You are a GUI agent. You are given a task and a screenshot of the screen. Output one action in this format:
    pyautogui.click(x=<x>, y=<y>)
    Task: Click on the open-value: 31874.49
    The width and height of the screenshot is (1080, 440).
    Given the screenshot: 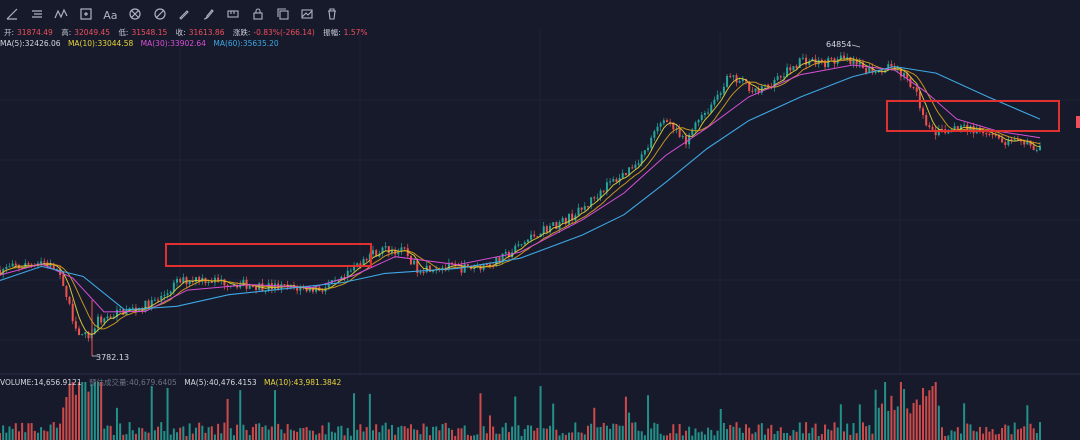 What is the action you would take?
    pyautogui.click(x=35, y=32)
    